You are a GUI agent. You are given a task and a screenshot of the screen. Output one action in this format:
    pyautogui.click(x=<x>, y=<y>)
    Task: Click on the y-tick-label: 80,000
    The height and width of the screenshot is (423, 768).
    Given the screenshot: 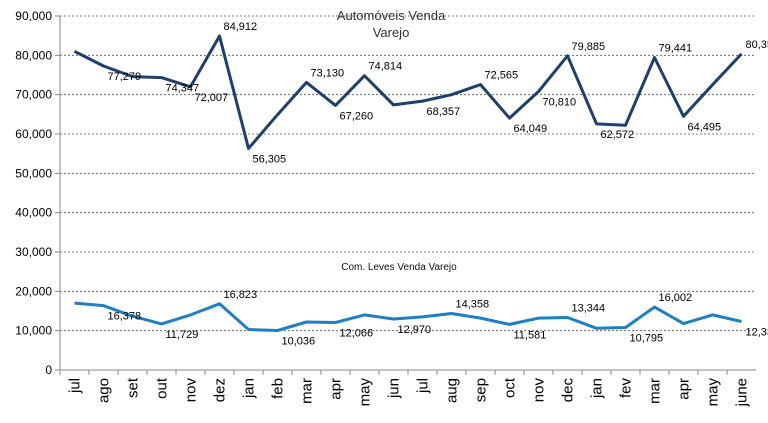 What is the action you would take?
    pyautogui.click(x=33, y=55)
    